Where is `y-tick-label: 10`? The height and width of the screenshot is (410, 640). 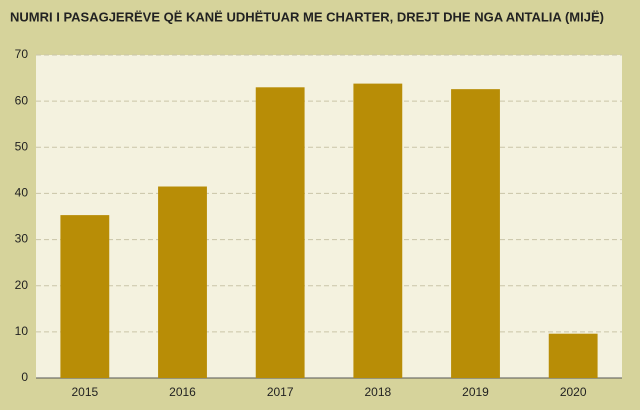
y-tick-label: 10 is located at coordinates (22, 331).